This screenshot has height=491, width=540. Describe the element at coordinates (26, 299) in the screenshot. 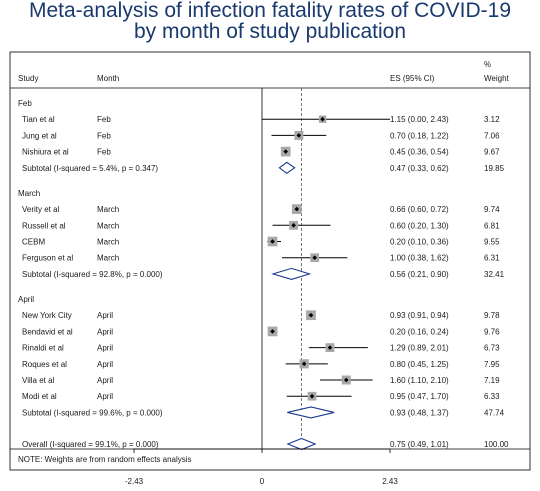

I see `group-label: April` at that location.